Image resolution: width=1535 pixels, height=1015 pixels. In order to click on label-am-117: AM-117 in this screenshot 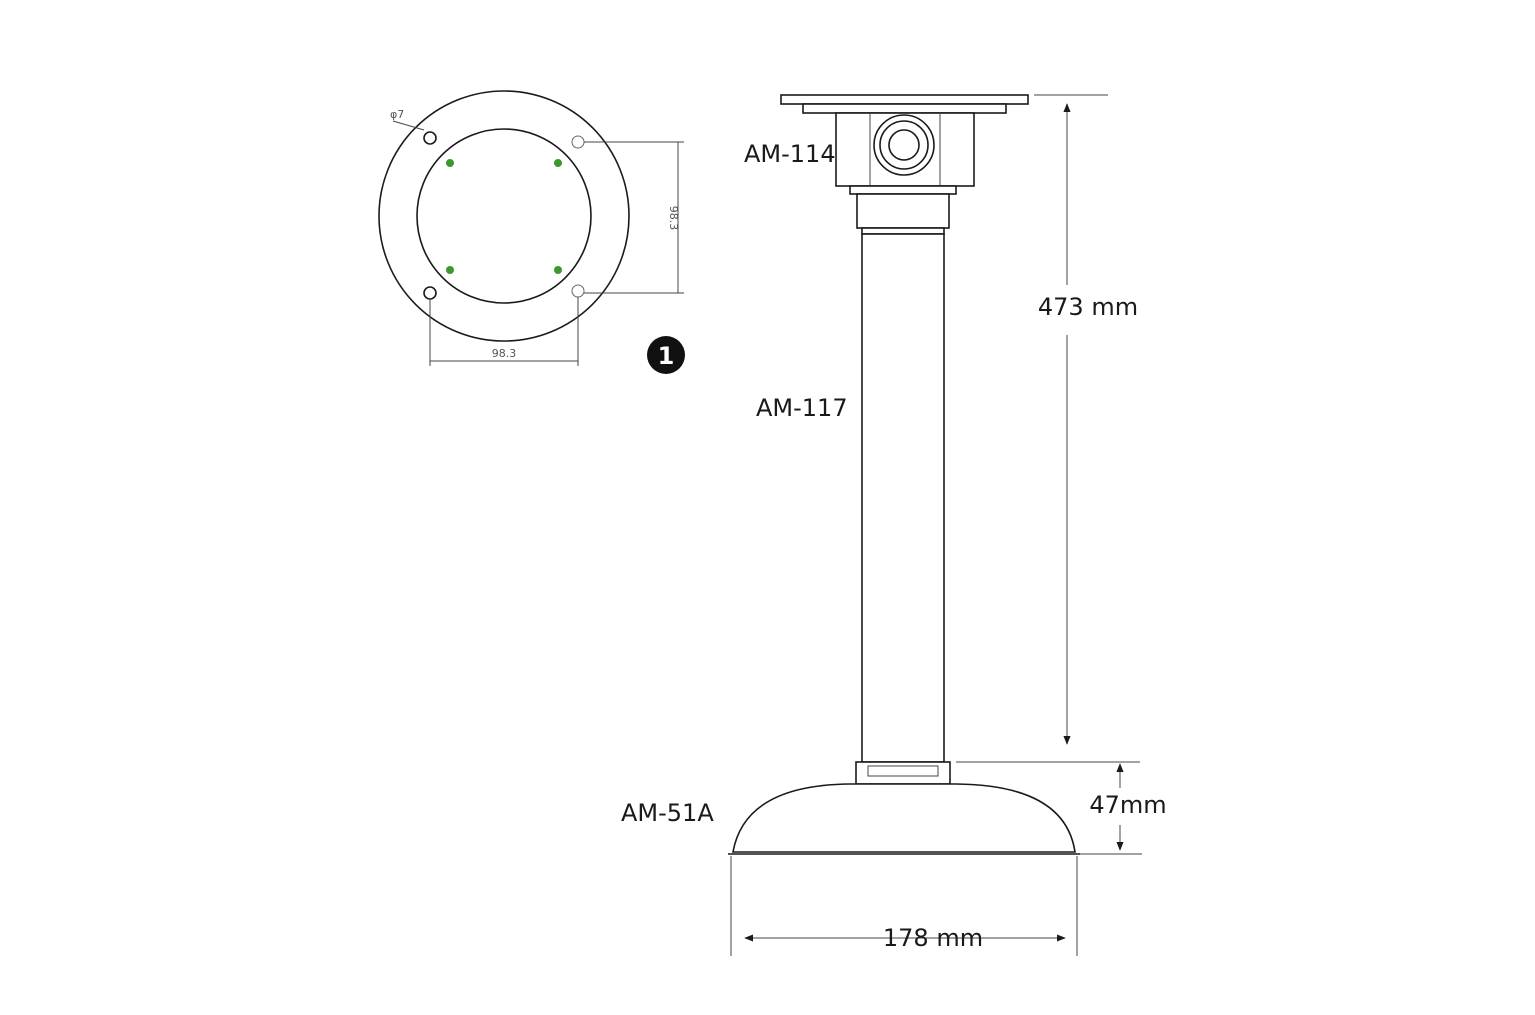, I will do `click(802, 408)`.